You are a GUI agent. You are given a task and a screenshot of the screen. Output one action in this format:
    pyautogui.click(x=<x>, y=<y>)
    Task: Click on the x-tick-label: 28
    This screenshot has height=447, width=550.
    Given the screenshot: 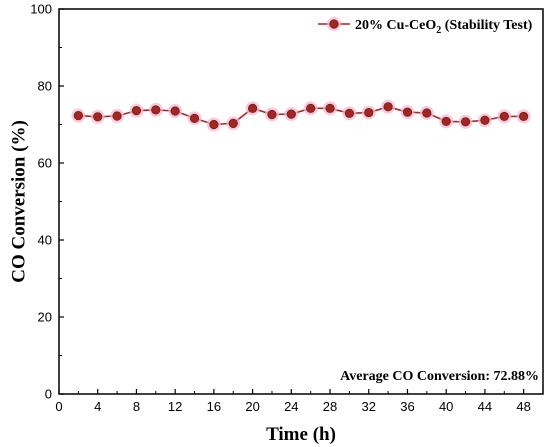 What is the action you would take?
    pyautogui.click(x=330, y=406)
    